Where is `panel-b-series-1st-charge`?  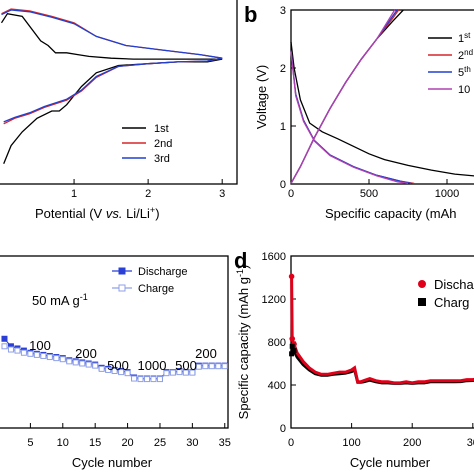
panel-b-series-1st-charge is located at coordinates (347, 96).